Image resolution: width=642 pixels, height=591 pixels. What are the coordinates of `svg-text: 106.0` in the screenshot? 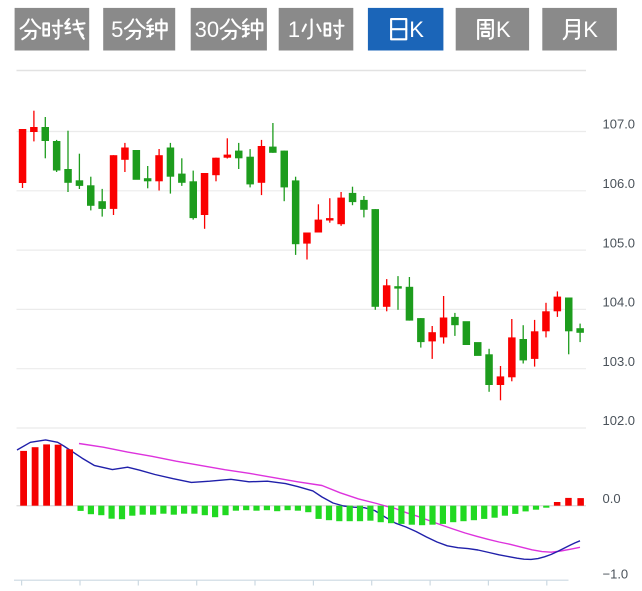 It's located at (619, 183).